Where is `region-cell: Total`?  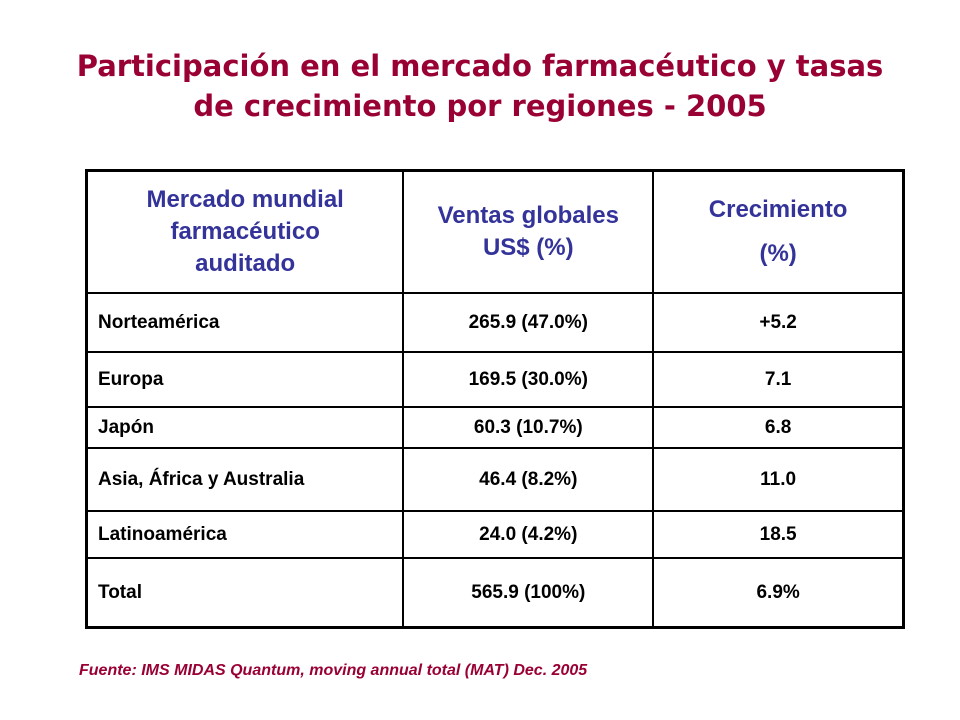 region-cell: Total is located at coordinates (245, 593).